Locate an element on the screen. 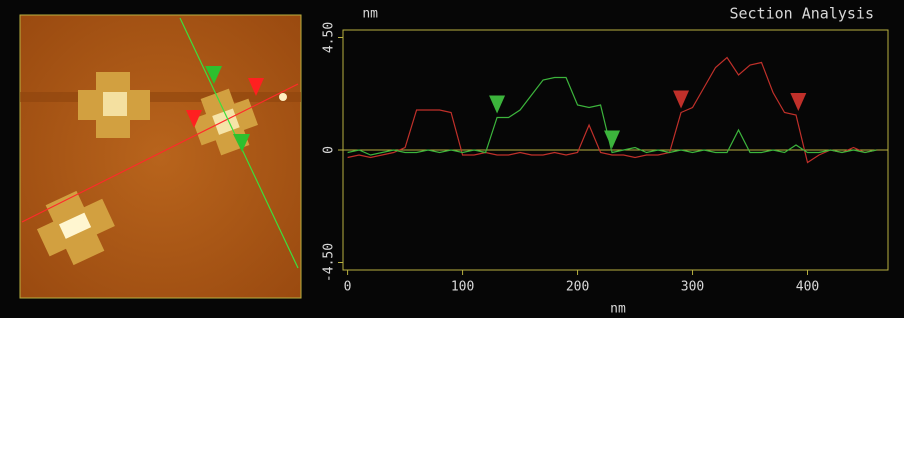  y-axis-label: nm is located at coordinates (370, 14).